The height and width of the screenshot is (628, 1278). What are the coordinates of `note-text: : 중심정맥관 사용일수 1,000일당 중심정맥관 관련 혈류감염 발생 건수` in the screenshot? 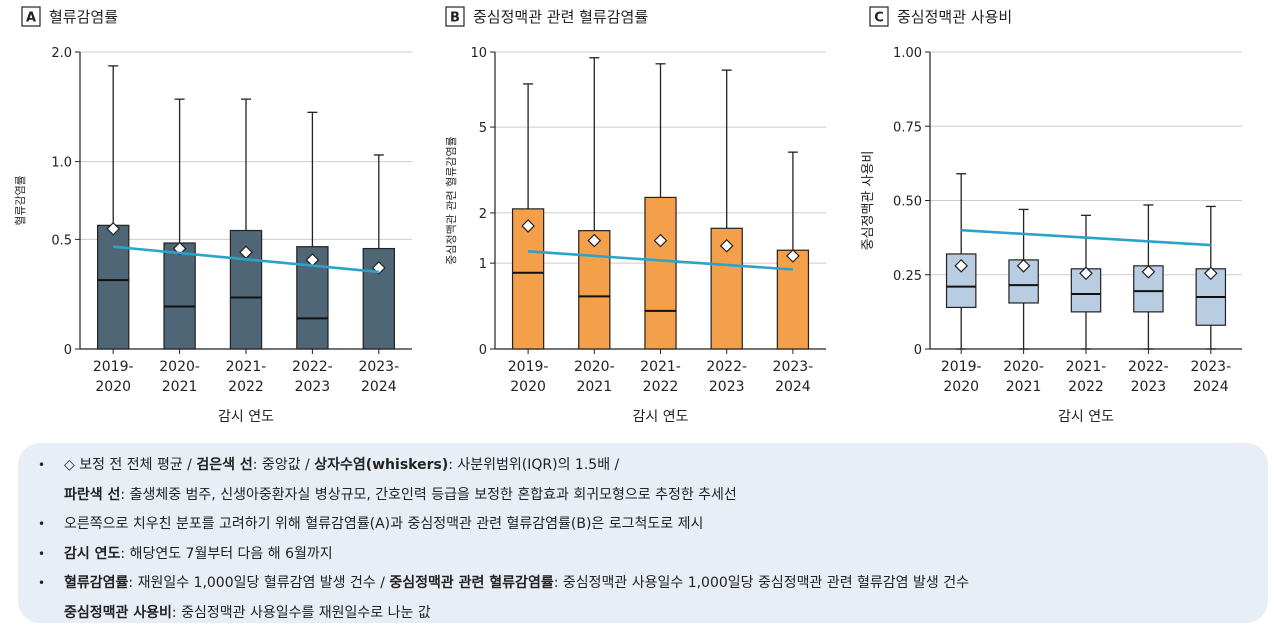 It's located at (761, 583).